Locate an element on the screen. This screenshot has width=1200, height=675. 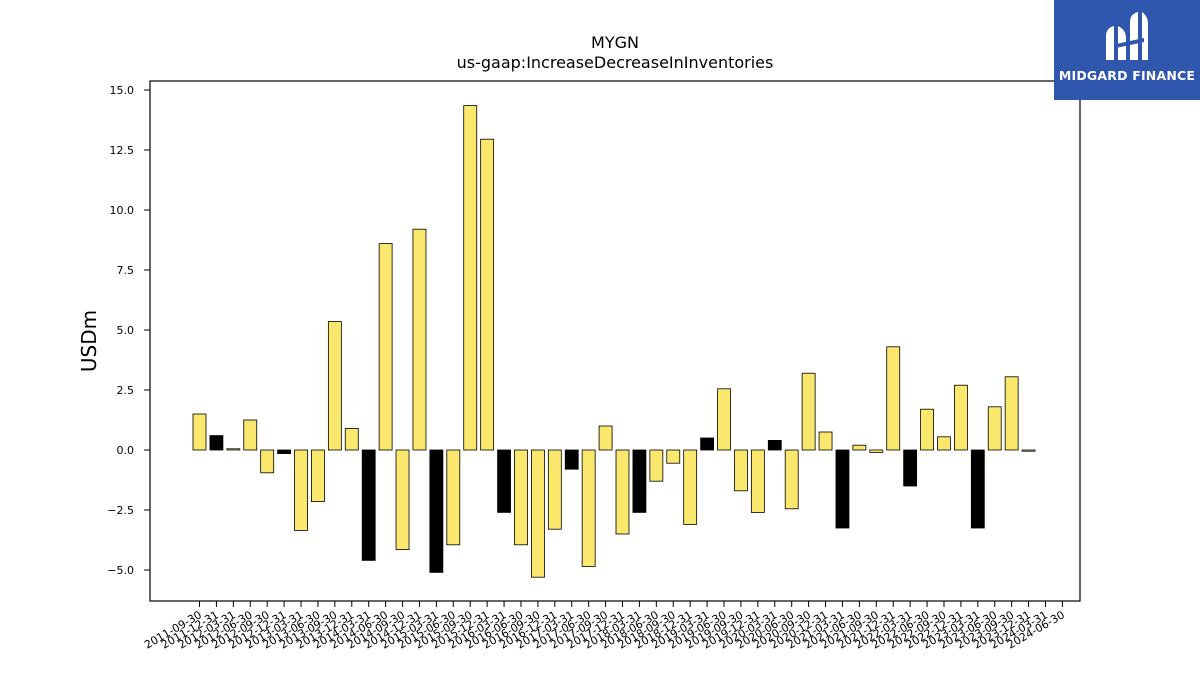
chart-title: MYGN is located at coordinates (615, 42).